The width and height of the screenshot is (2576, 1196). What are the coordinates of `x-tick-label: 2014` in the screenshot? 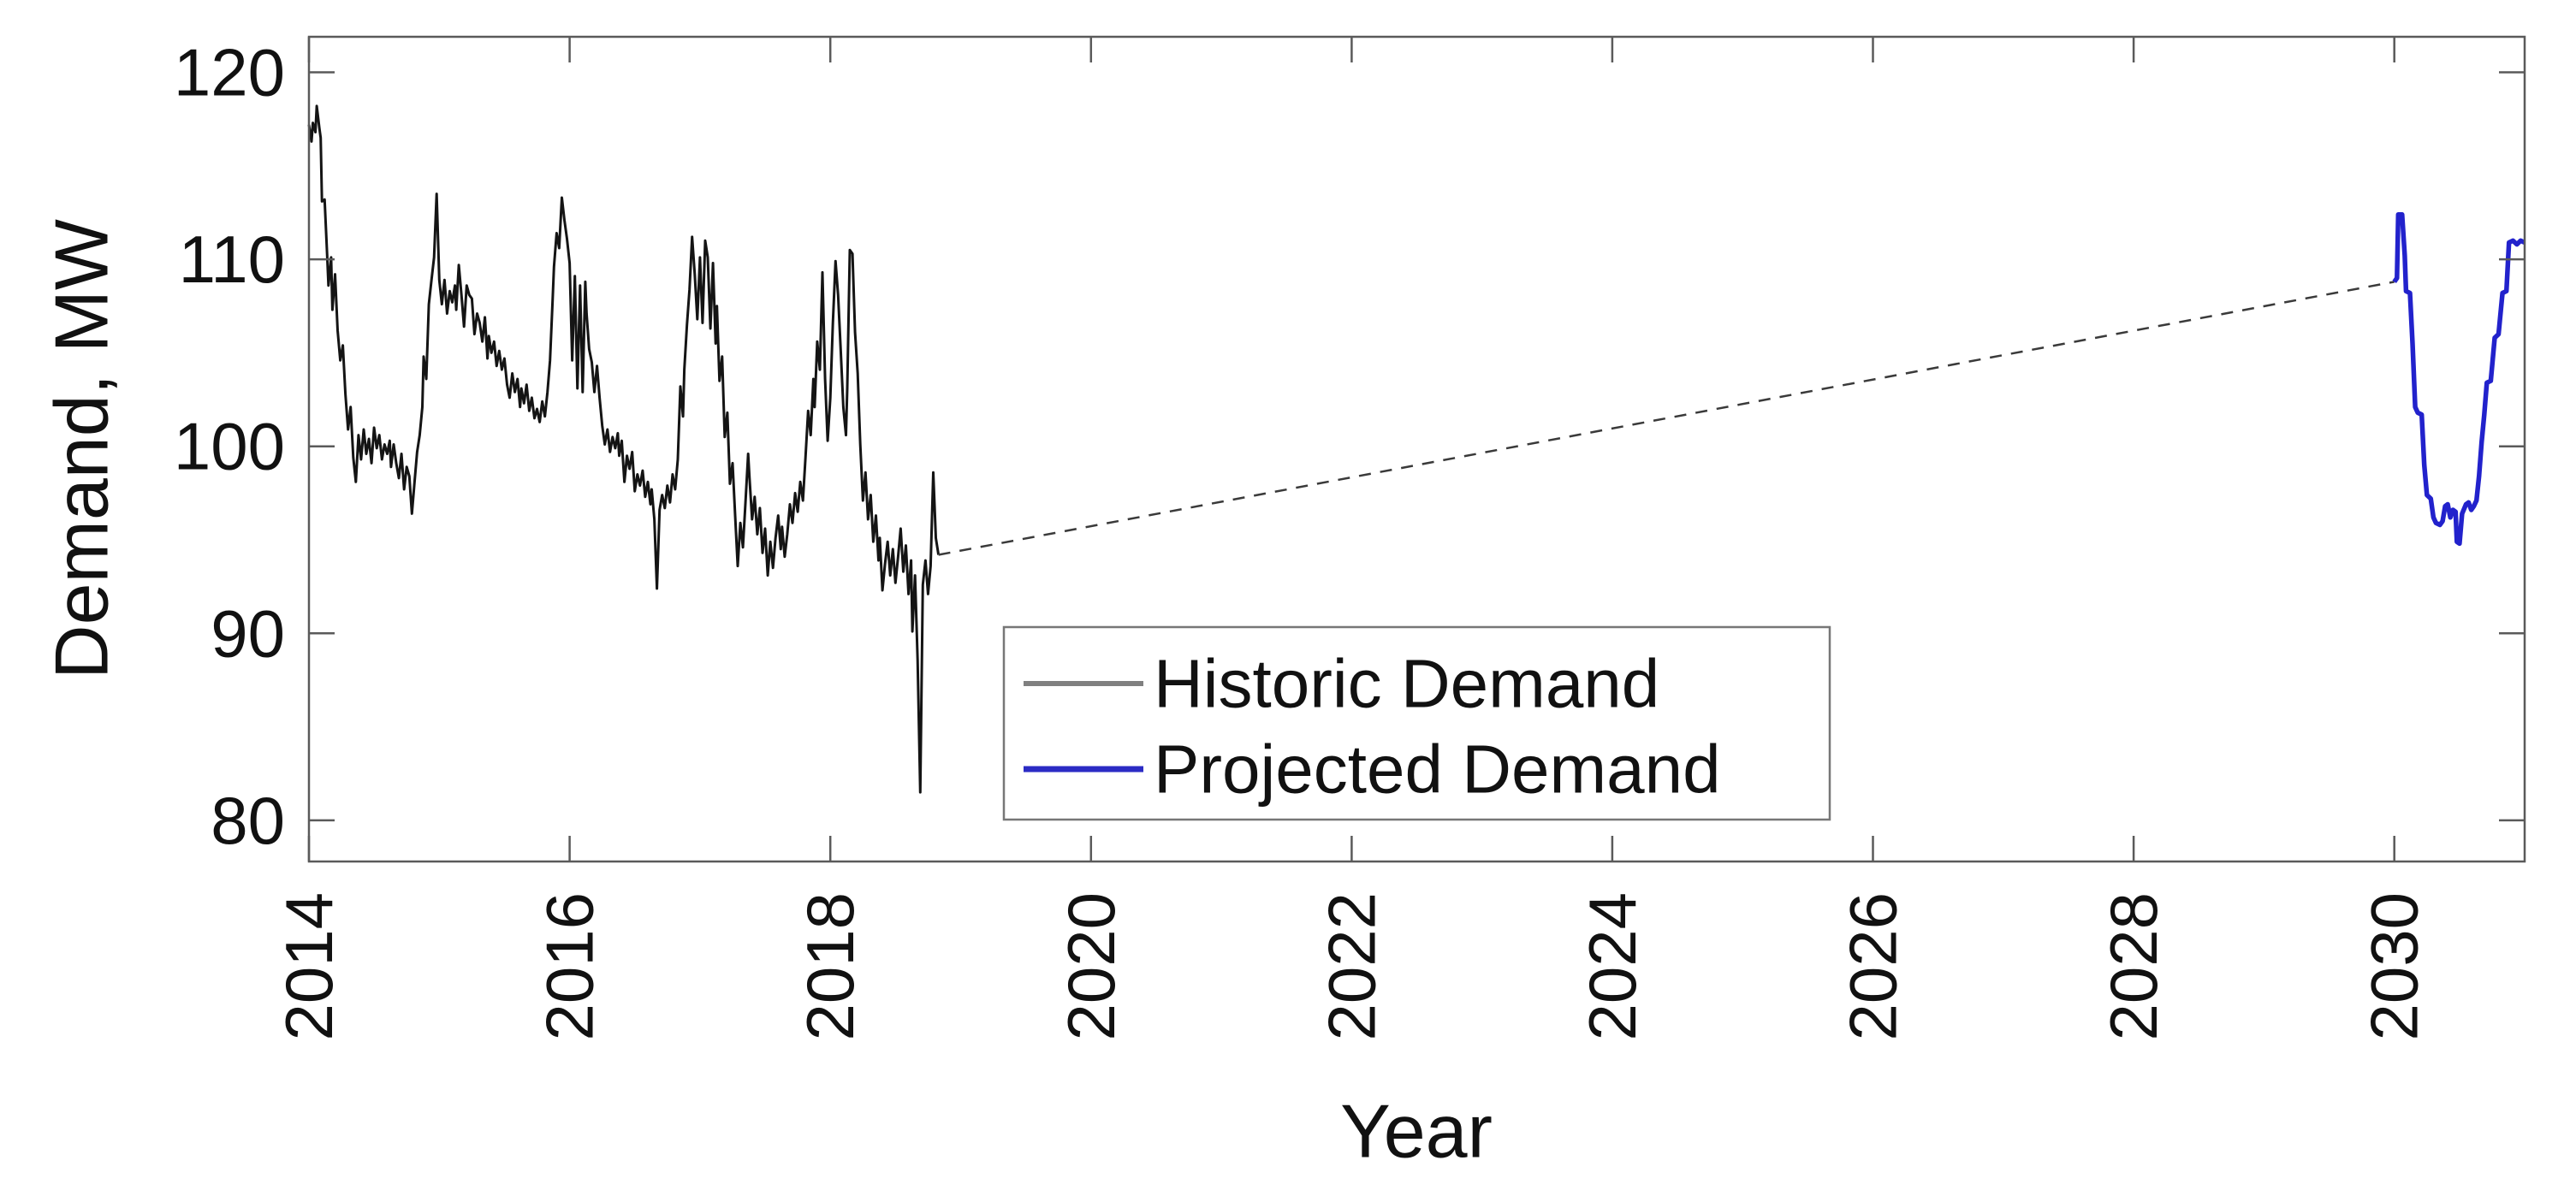 It's located at (309, 966).